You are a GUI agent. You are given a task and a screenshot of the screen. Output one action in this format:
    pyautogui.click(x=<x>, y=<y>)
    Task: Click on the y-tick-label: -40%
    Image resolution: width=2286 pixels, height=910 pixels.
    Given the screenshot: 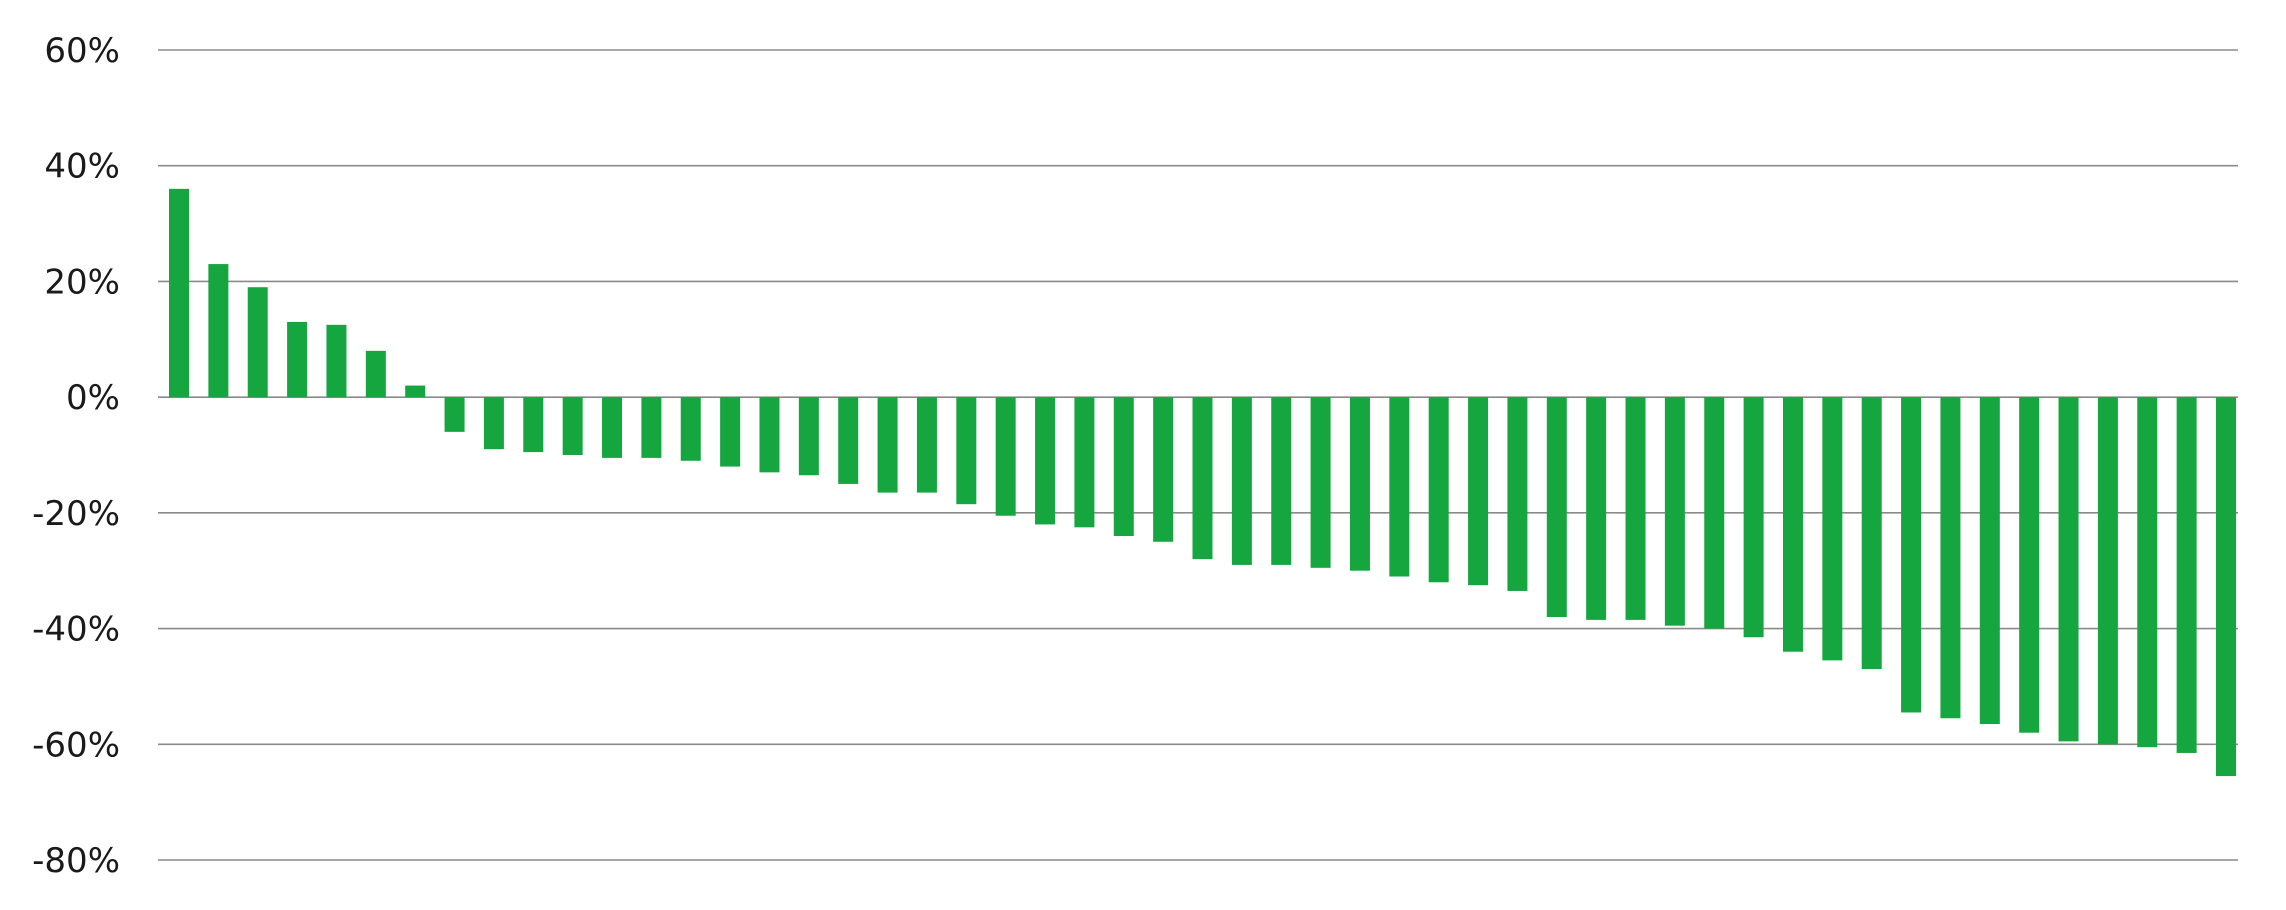 What is the action you would take?
    pyautogui.click(x=76, y=630)
    